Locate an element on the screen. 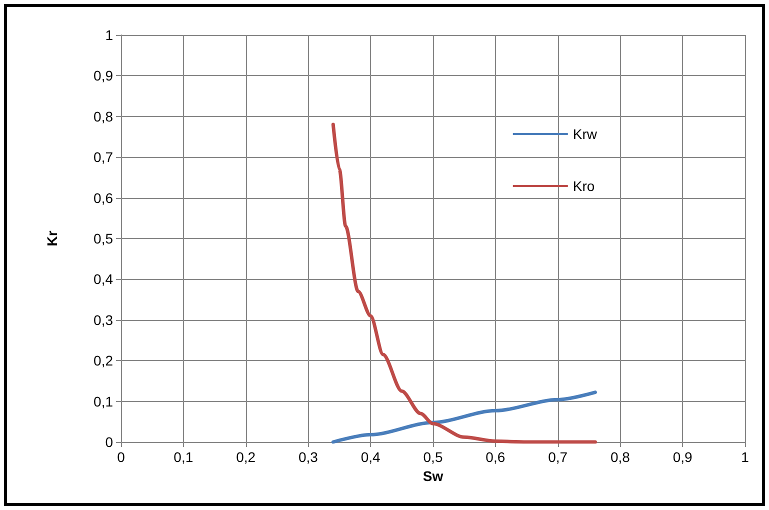 The height and width of the screenshot is (510, 769). y-tick-label: 0,1 is located at coordinates (104, 401).